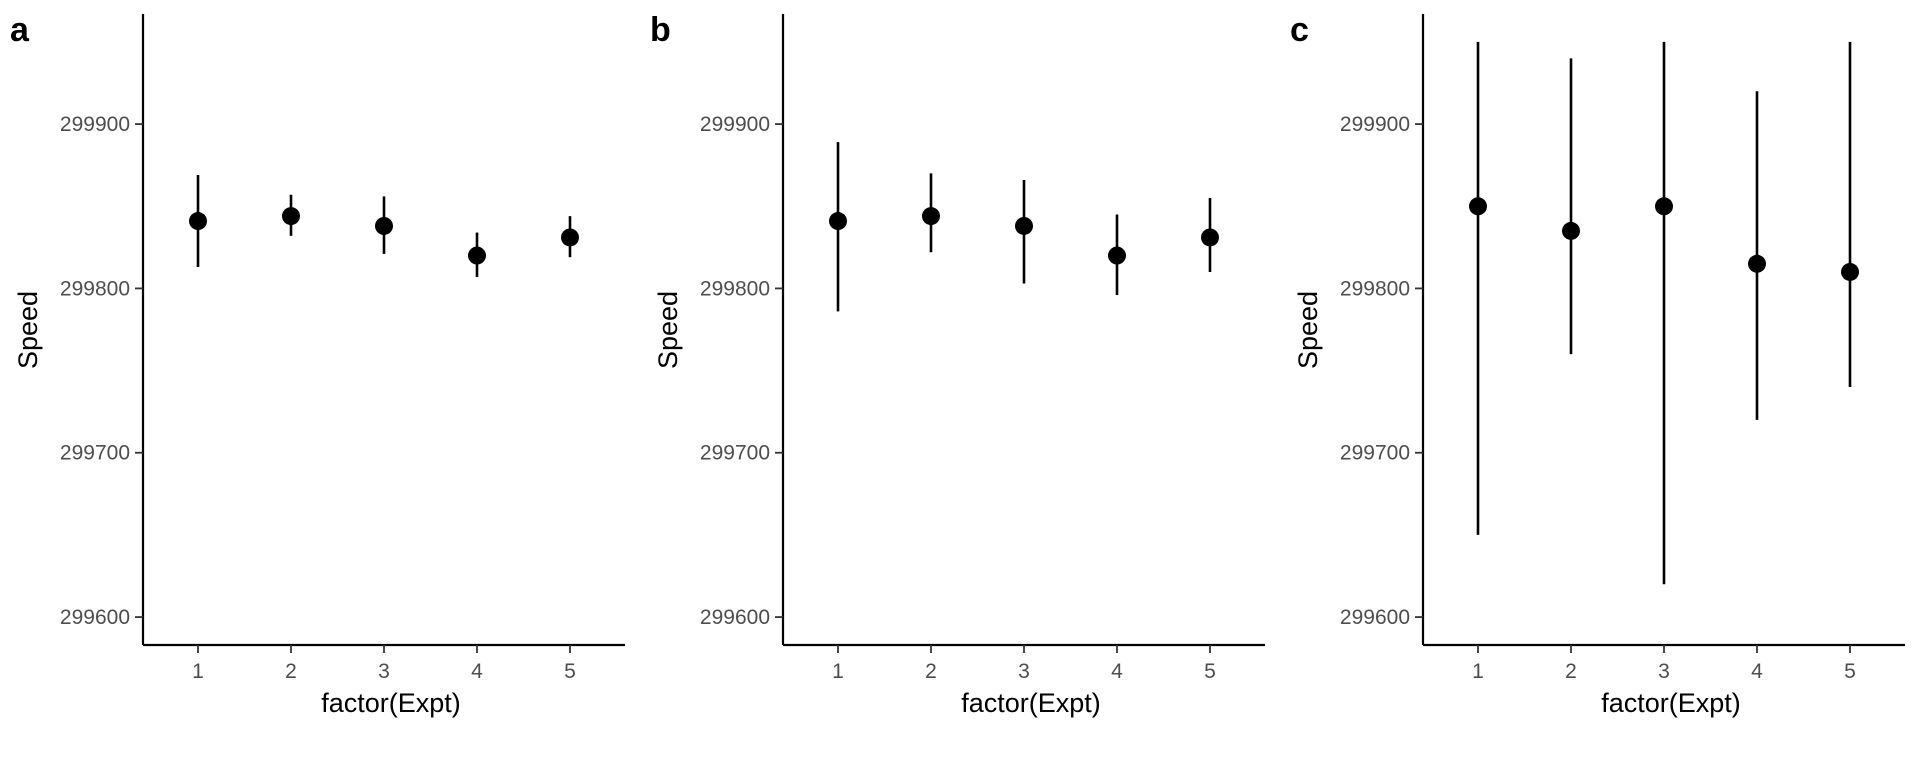 This screenshot has height=768, width=1920. What do you see at coordinates (1299, 30) in the screenshot?
I see `panel-tag: c` at bounding box center [1299, 30].